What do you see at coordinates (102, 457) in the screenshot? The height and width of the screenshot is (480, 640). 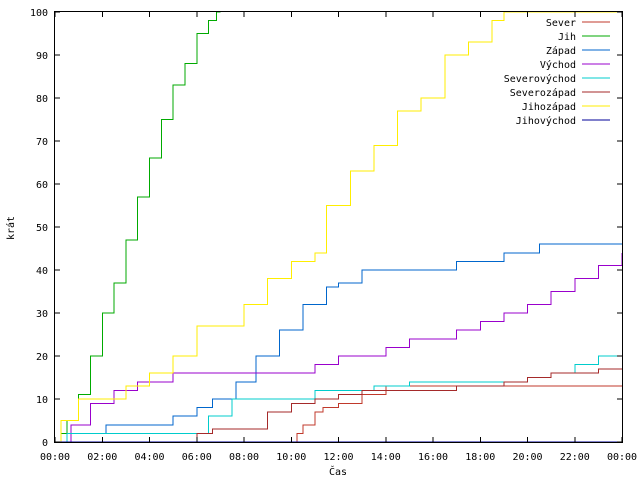 I see `x-tick-label: 02:00` at bounding box center [102, 457].